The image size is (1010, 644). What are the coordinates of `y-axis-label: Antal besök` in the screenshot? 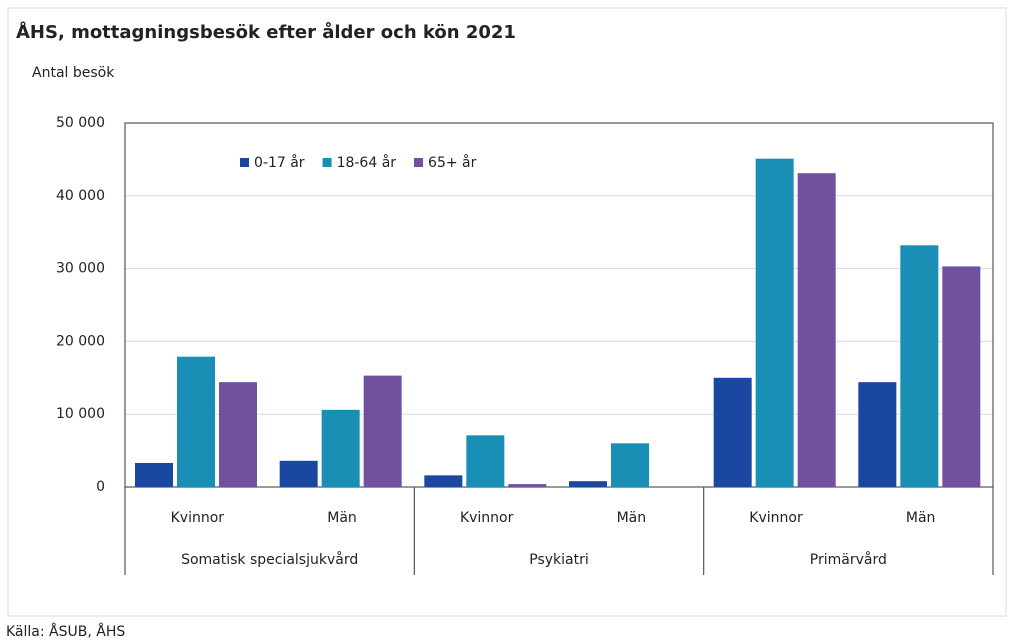 It's located at (73, 73).